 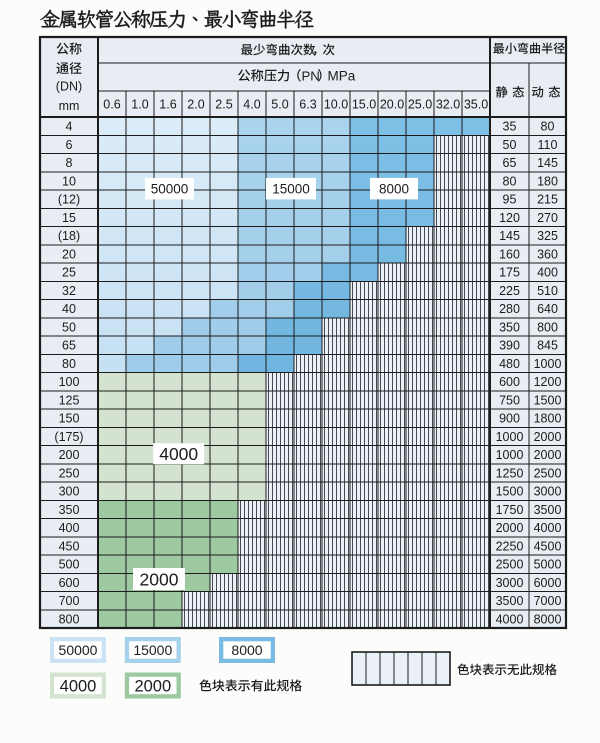 What do you see at coordinates (69, 546) in the screenshot?
I see `svg-text: 450` at bounding box center [69, 546].